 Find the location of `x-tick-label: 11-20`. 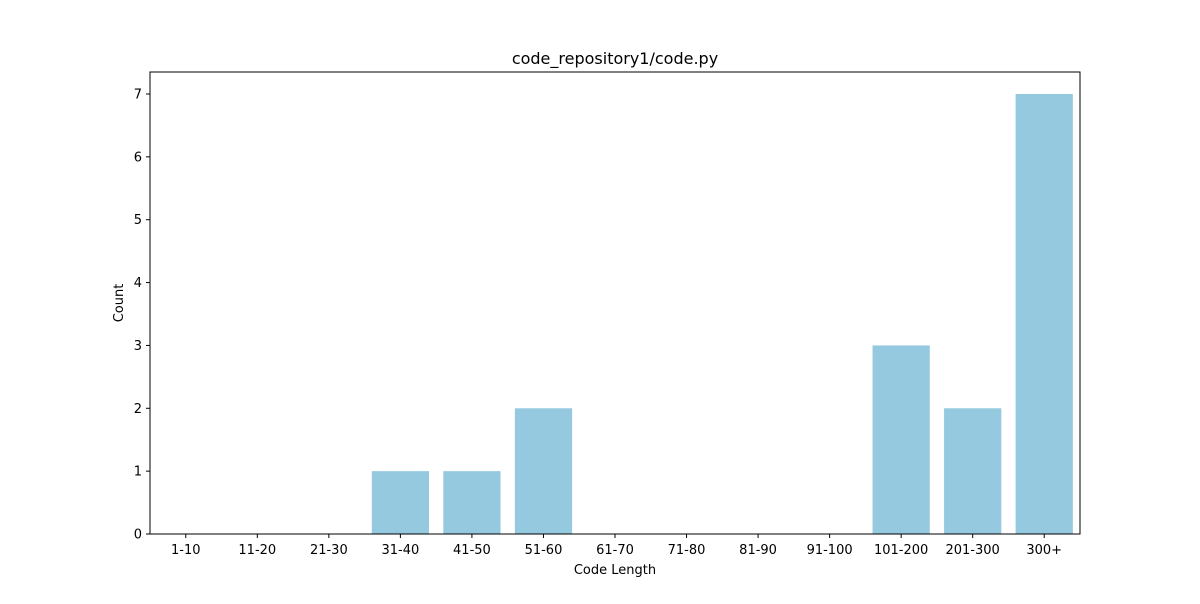

x-tick-label: 11-20 is located at coordinates (257, 550).